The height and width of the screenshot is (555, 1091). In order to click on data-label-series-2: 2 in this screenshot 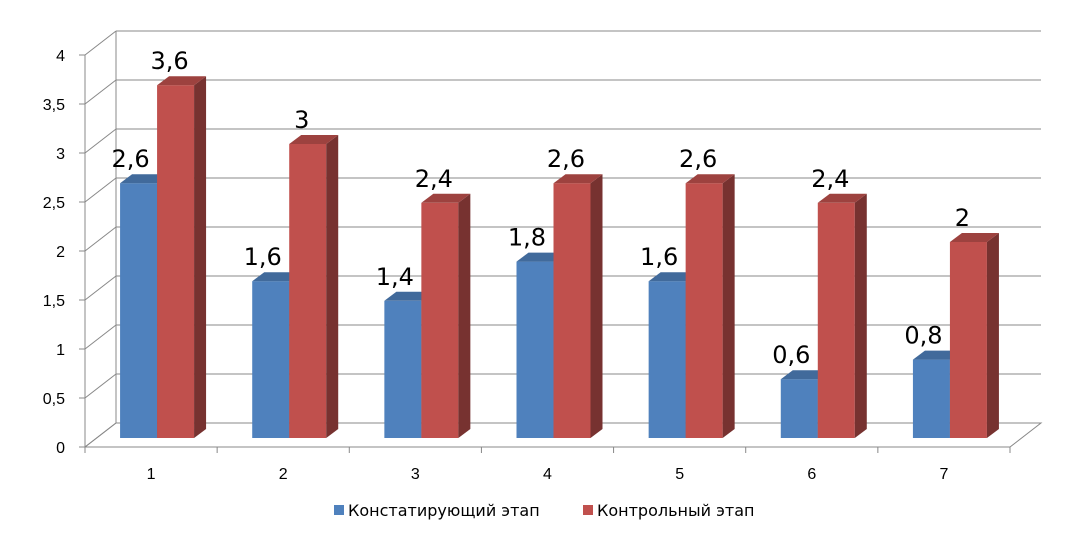, I will do `click(962, 218)`.